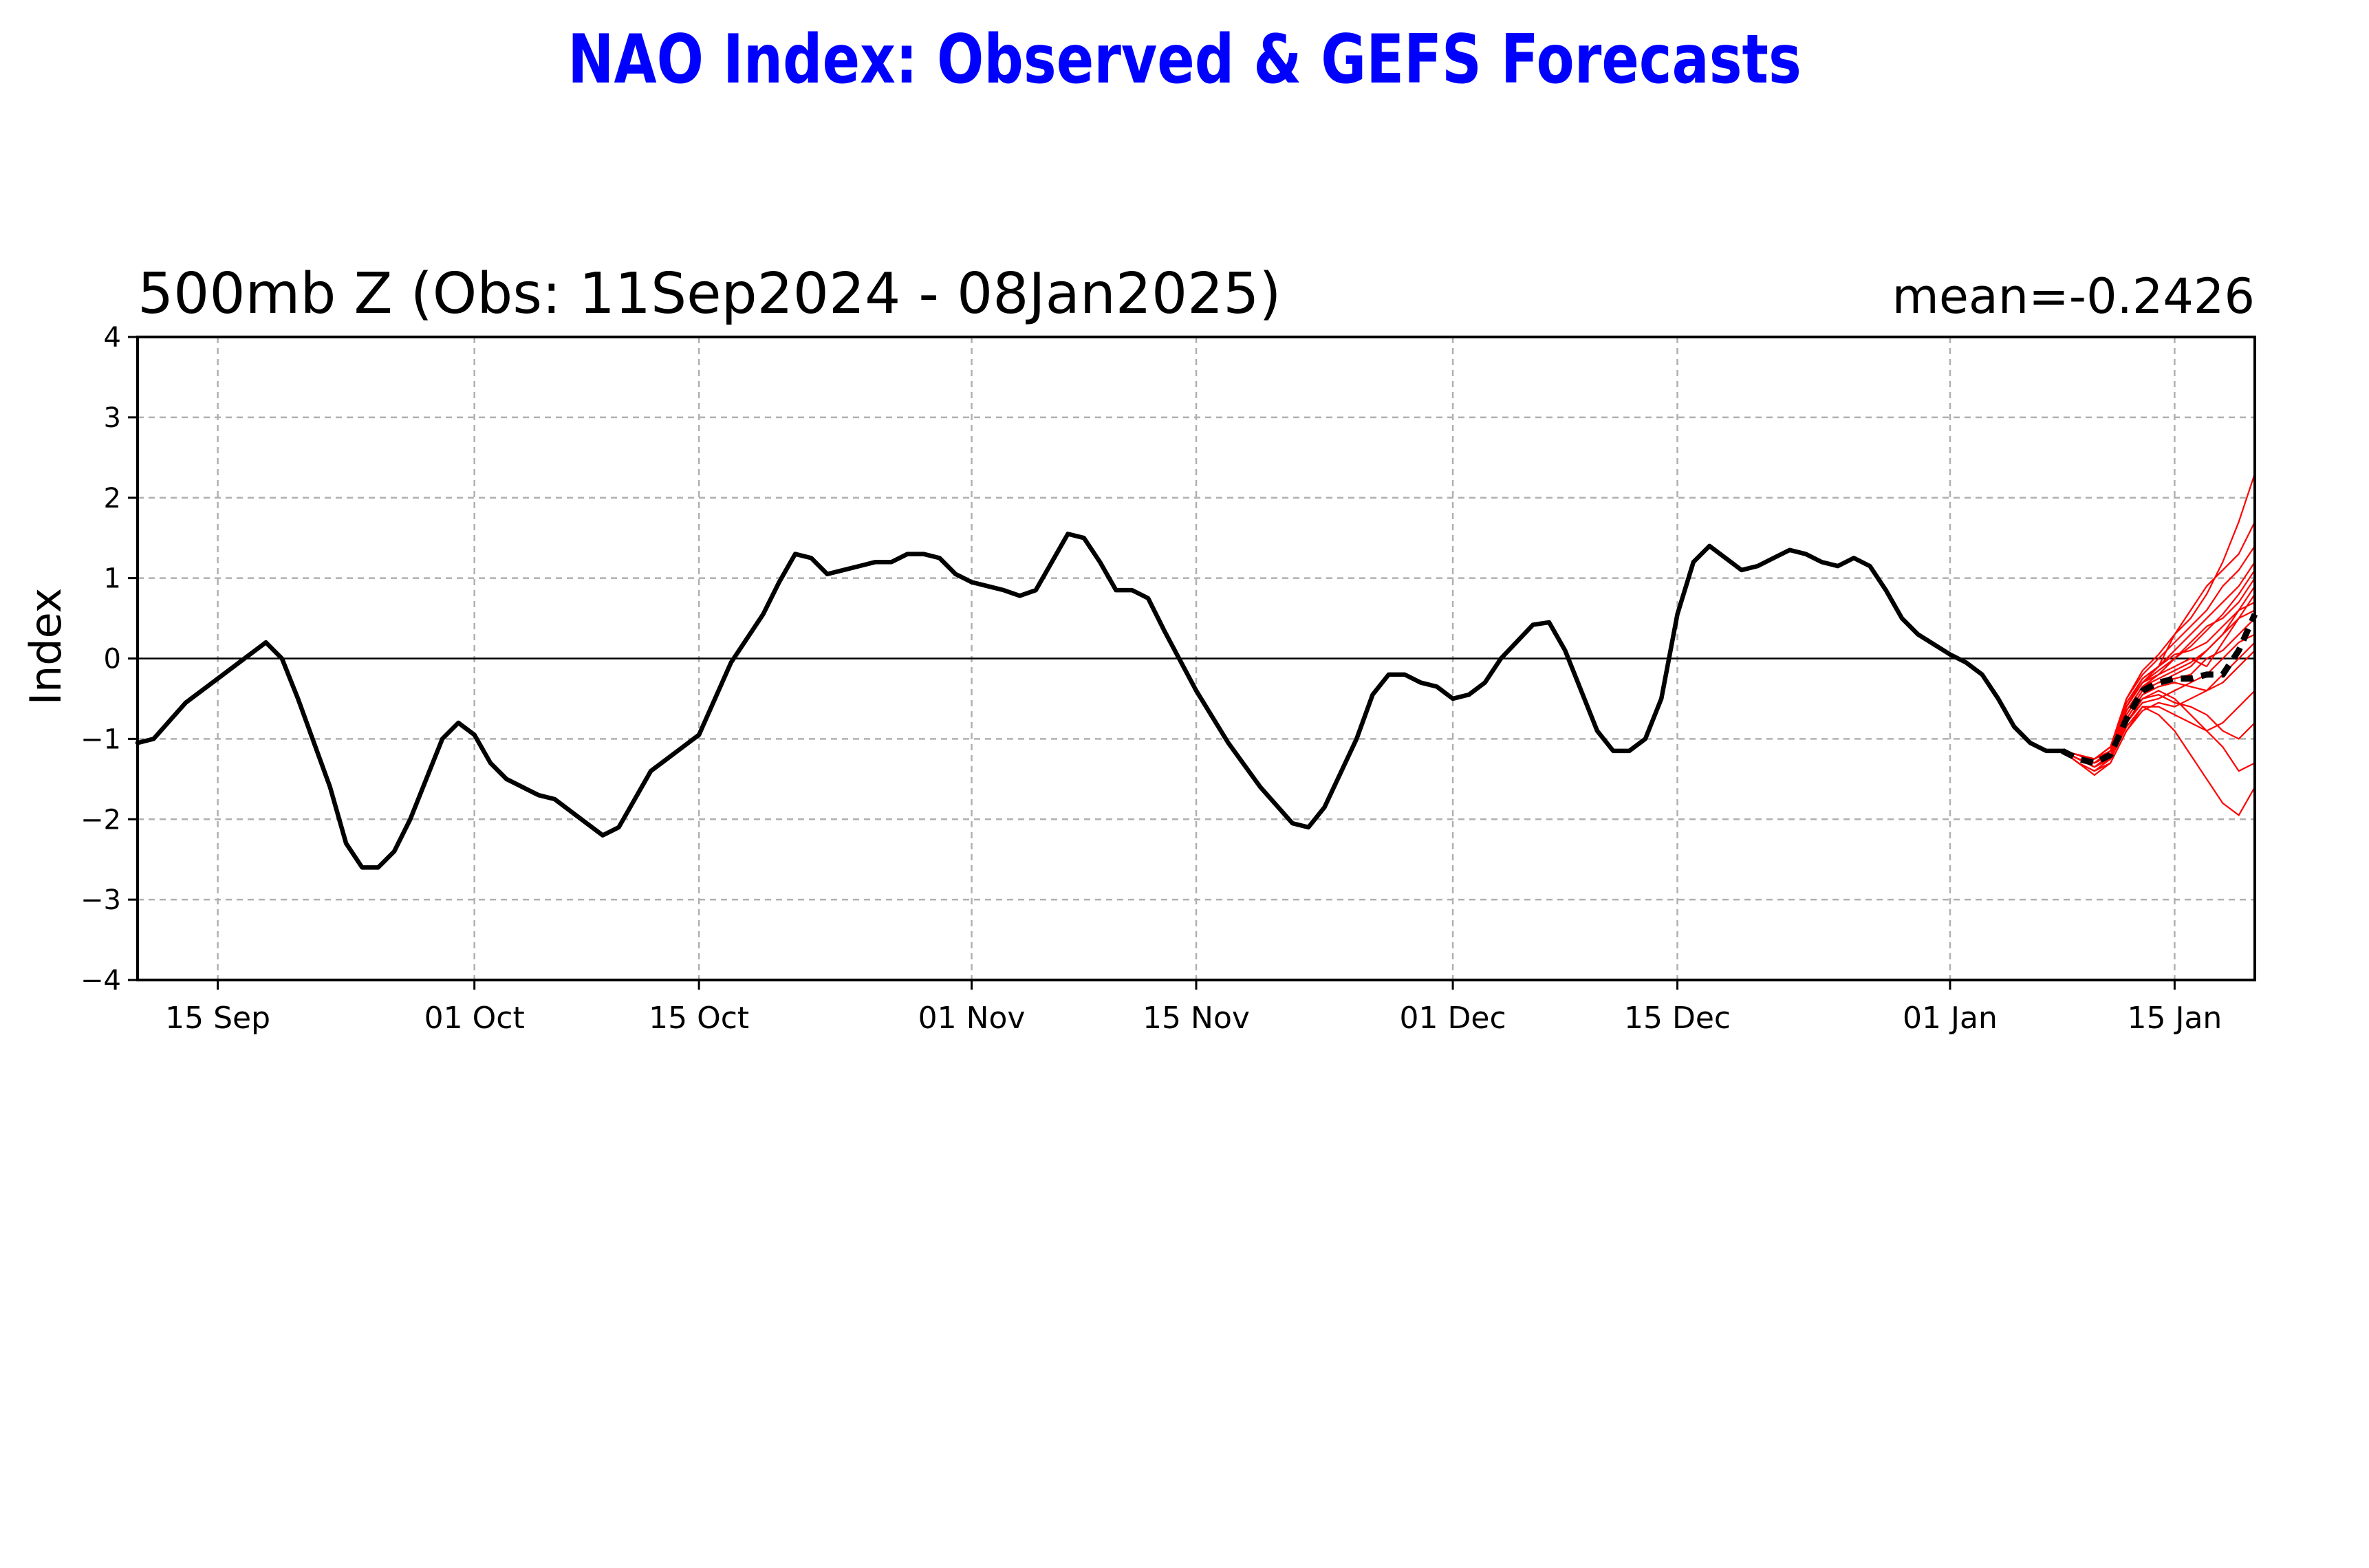  Describe the element at coordinates (699, 1019) in the screenshot. I see `x-tick-label: 15 Oct` at that location.